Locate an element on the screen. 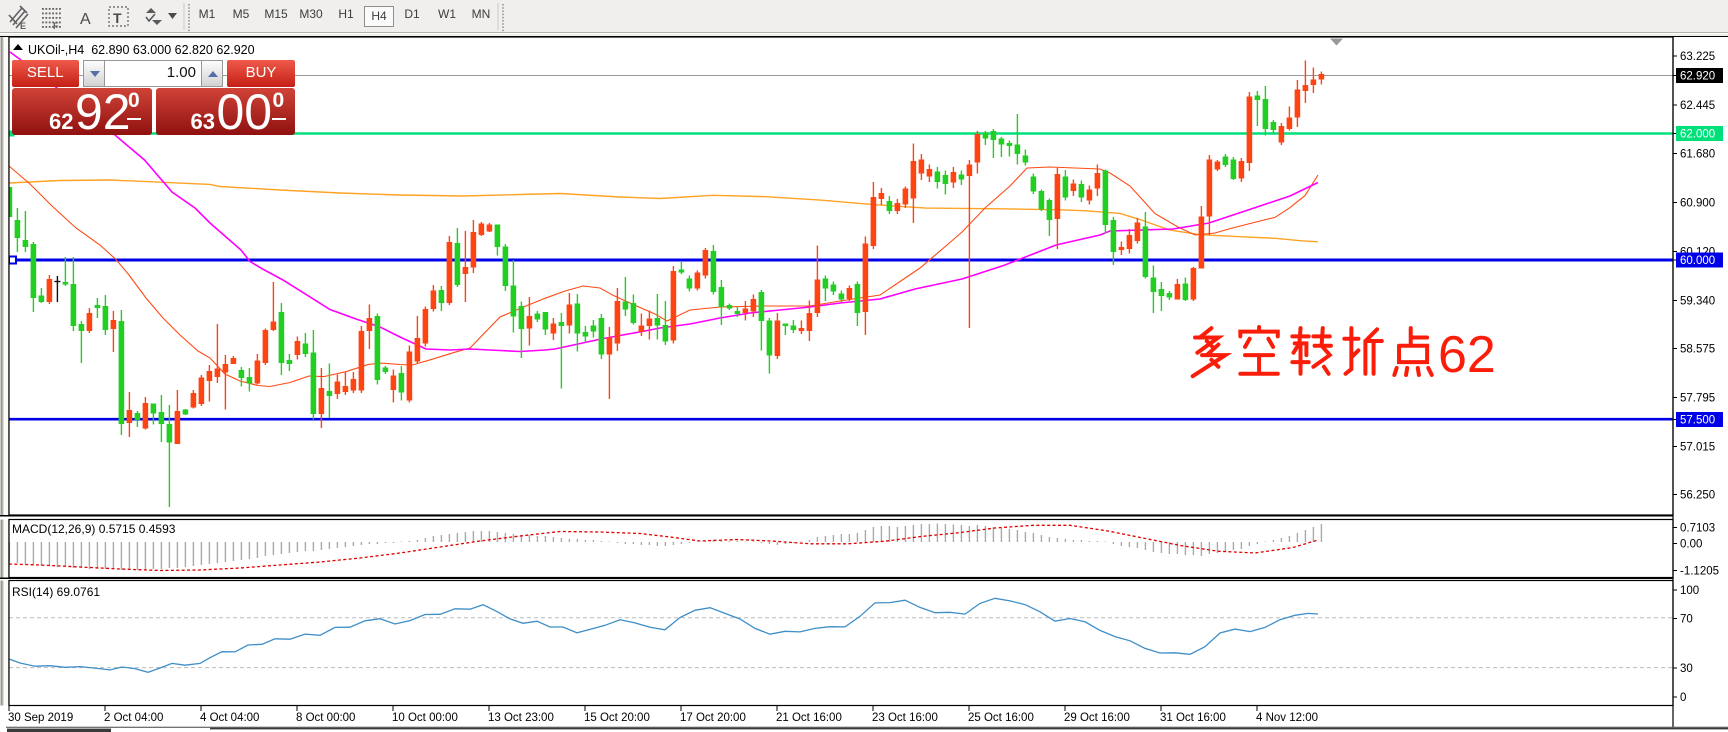 This screenshot has width=1728, height=732. svg-text: 62 is located at coordinates (1467, 355).